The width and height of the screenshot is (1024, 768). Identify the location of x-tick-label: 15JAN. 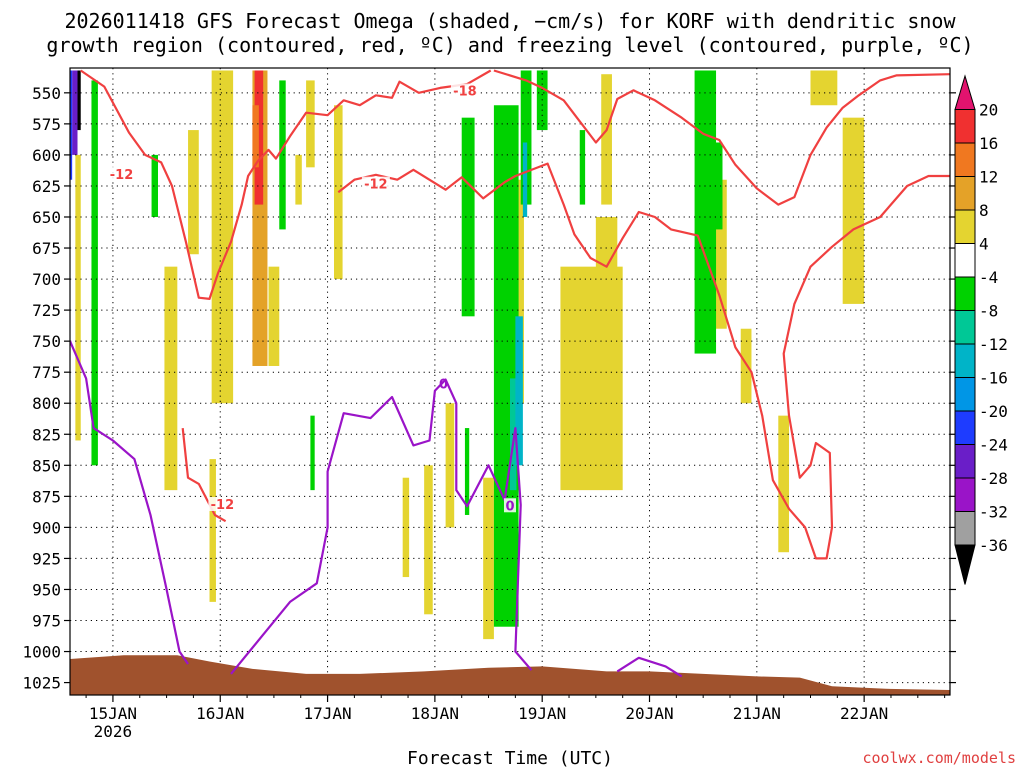
(113, 713).